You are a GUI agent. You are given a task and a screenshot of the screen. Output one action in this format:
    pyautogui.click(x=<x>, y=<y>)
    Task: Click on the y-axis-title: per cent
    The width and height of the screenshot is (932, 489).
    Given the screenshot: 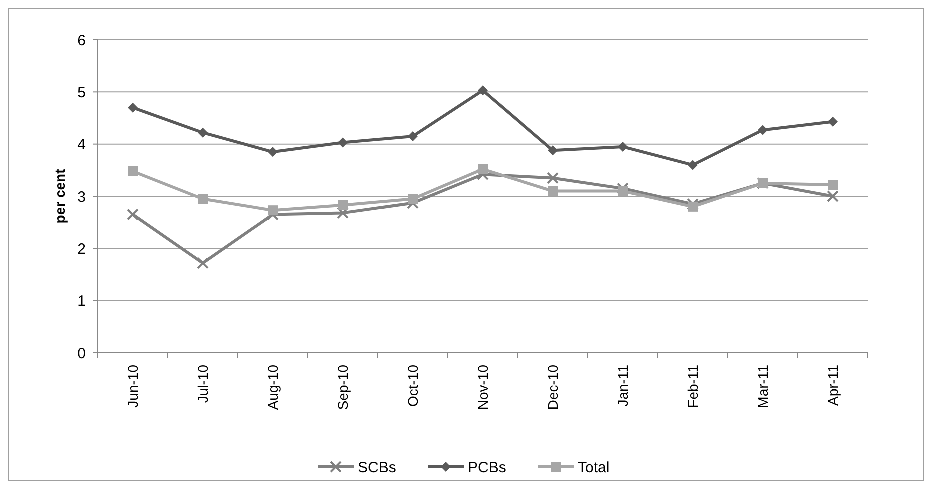 What is the action you would take?
    pyautogui.click(x=60, y=196)
    